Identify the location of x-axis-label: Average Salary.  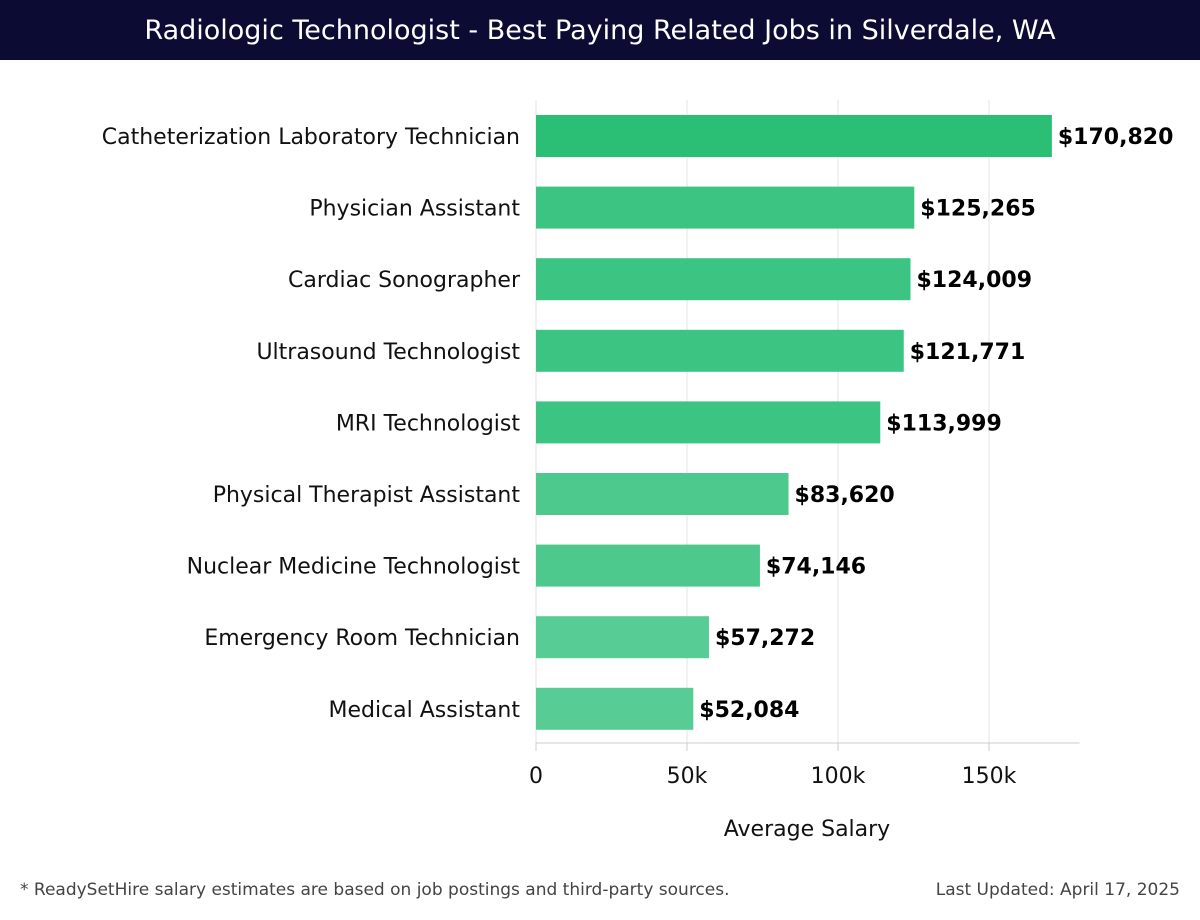
(807, 829).